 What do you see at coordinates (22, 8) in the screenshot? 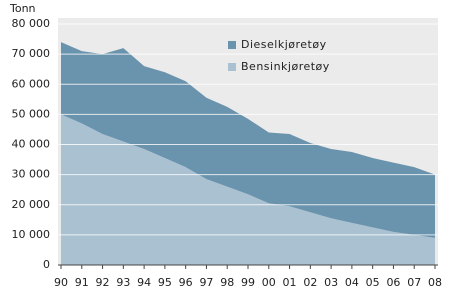
I see `y-axis-label: Tonn` at bounding box center [22, 8].